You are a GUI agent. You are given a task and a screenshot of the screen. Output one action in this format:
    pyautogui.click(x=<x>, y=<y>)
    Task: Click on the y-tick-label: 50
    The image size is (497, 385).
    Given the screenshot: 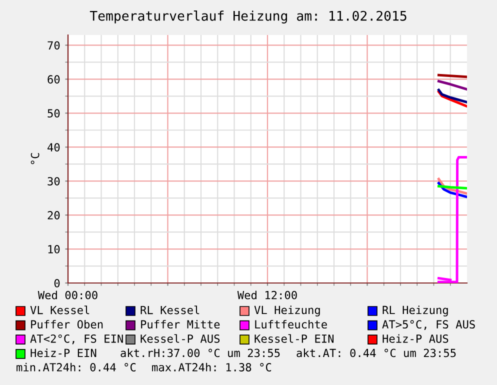 What is the action you would take?
    pyautogui.click(x=54, y=113)
    